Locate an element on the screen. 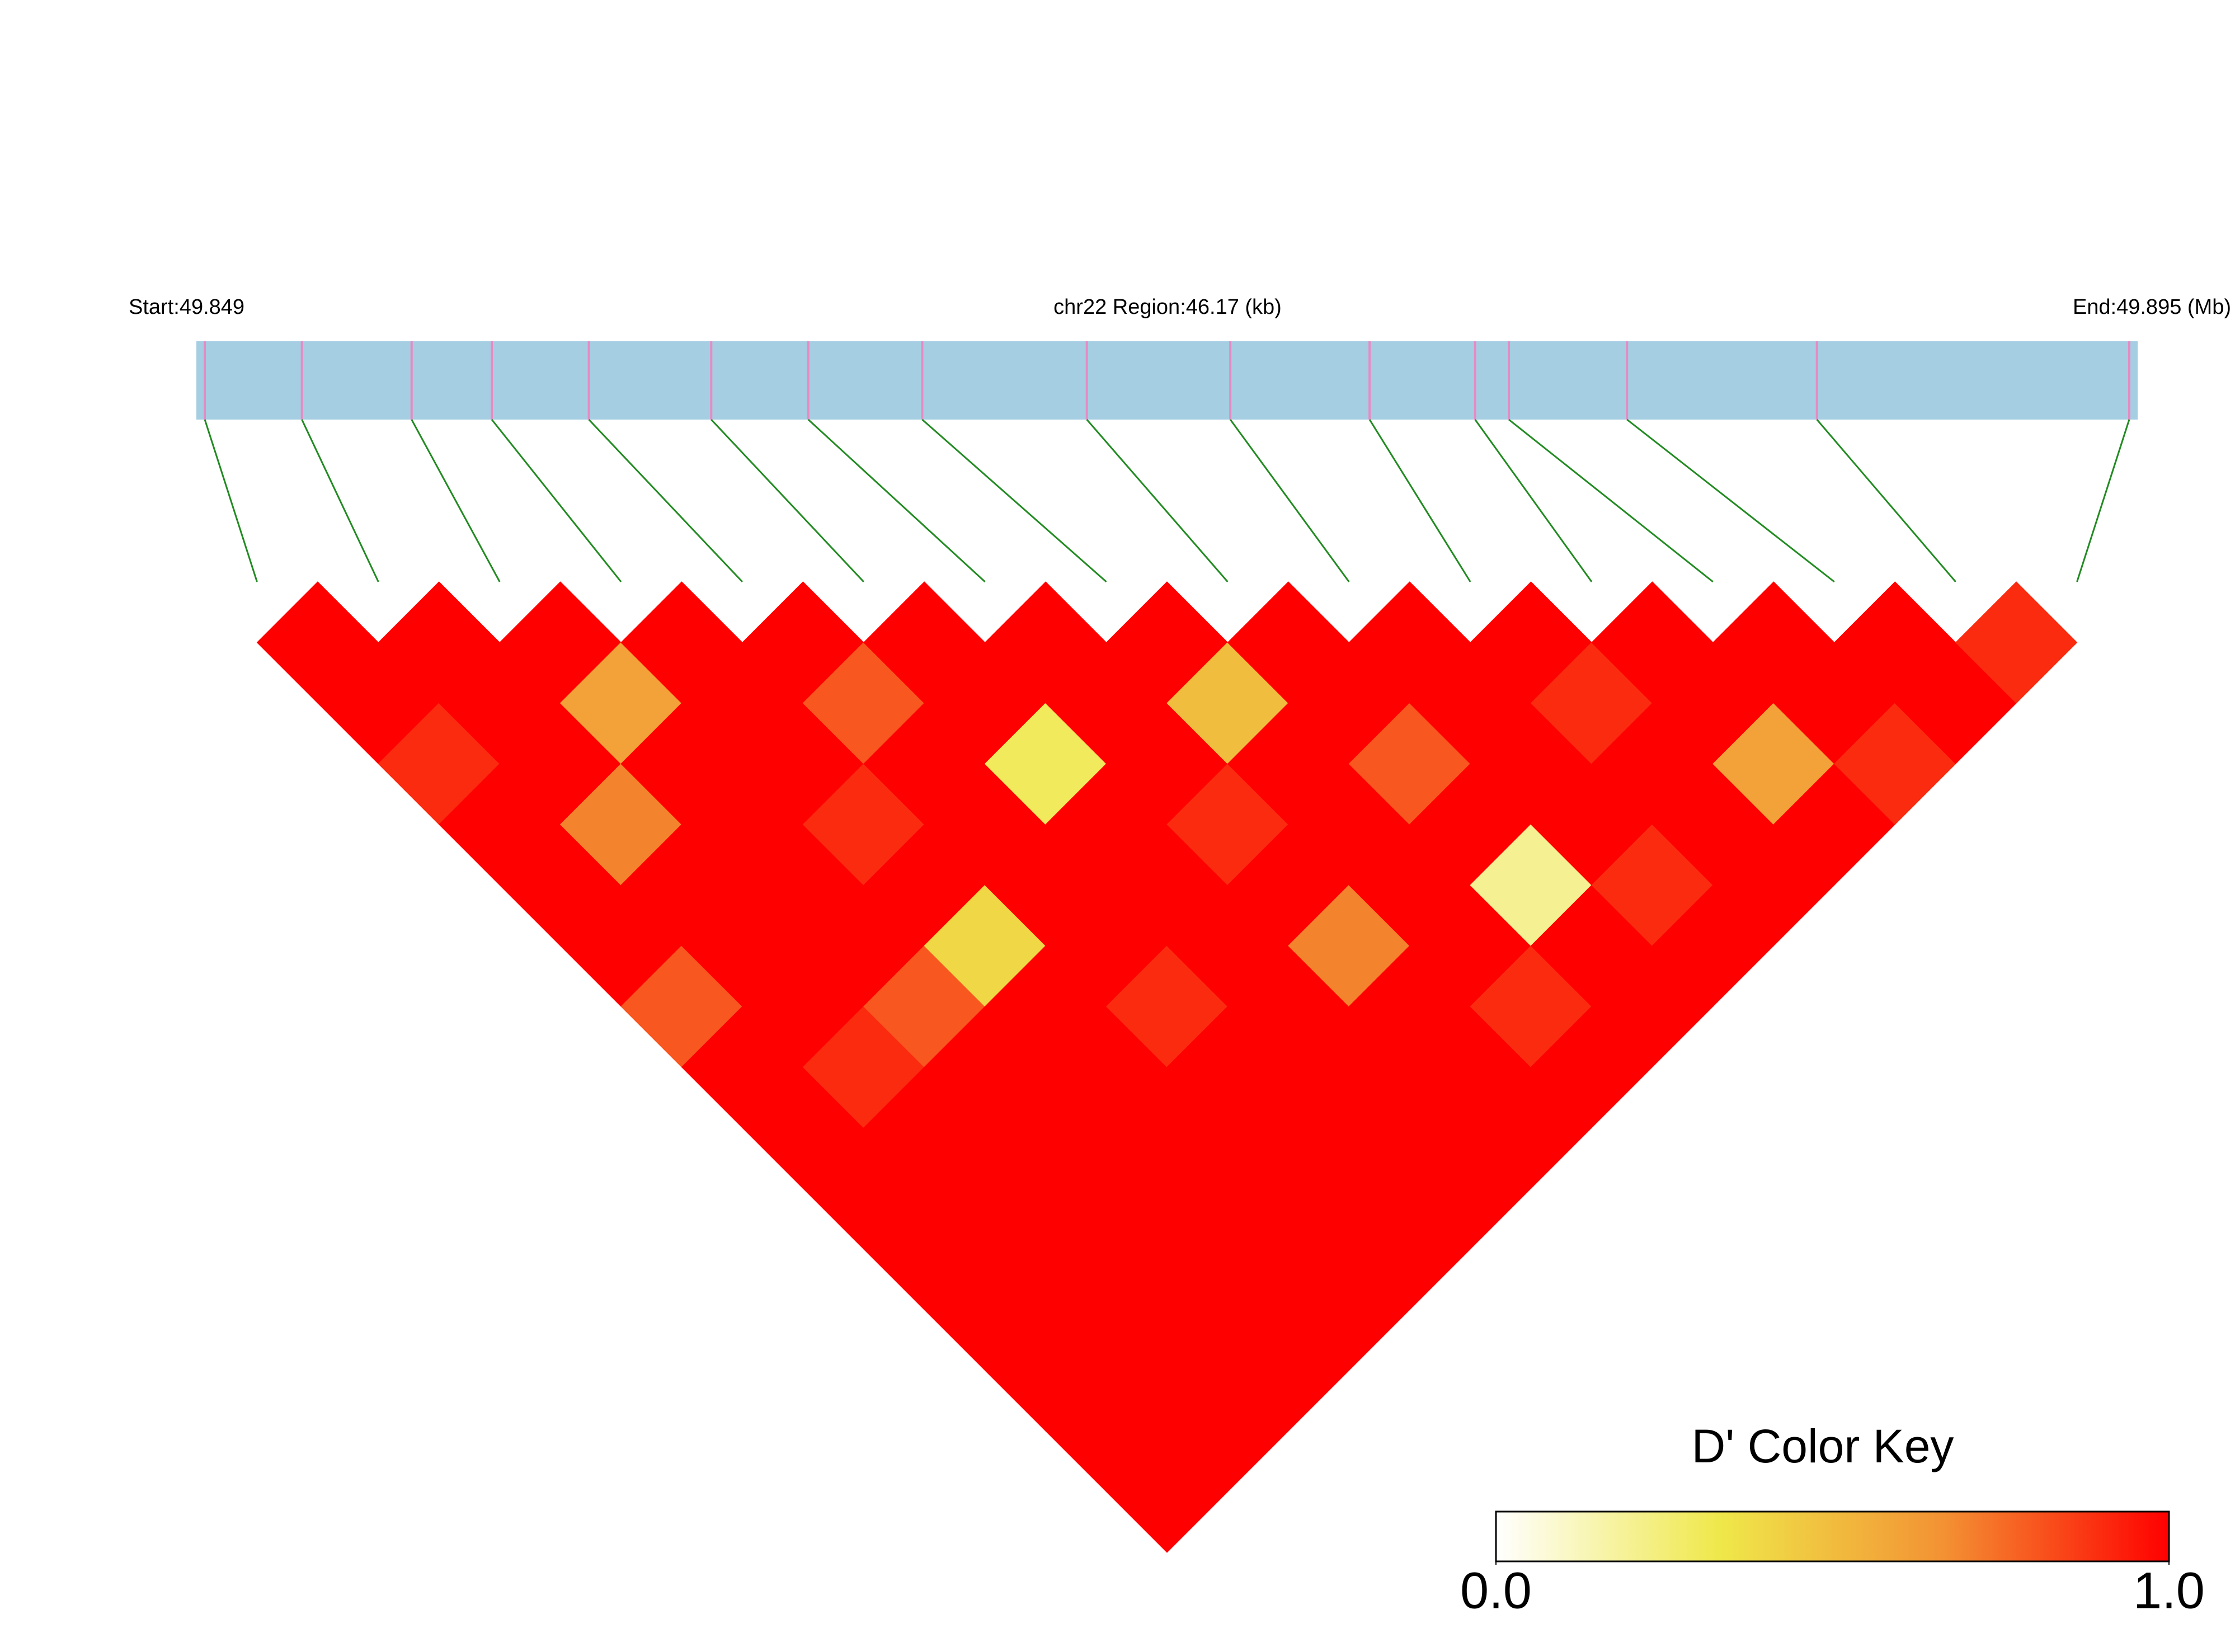 Image resolution: width=2235 pixels, height=1652 pixels. key-title: D' Color Key is located at coordinates (1823, 1446).